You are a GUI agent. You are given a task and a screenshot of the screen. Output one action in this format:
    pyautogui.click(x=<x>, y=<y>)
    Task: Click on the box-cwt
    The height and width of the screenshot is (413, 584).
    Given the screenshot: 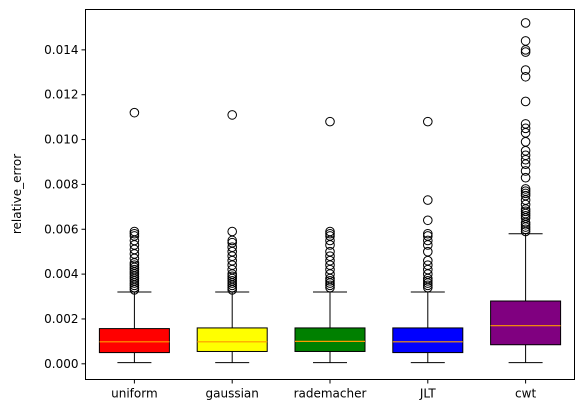 What is the action you would take?
    pyautogui.click(x=526, y=191)
    